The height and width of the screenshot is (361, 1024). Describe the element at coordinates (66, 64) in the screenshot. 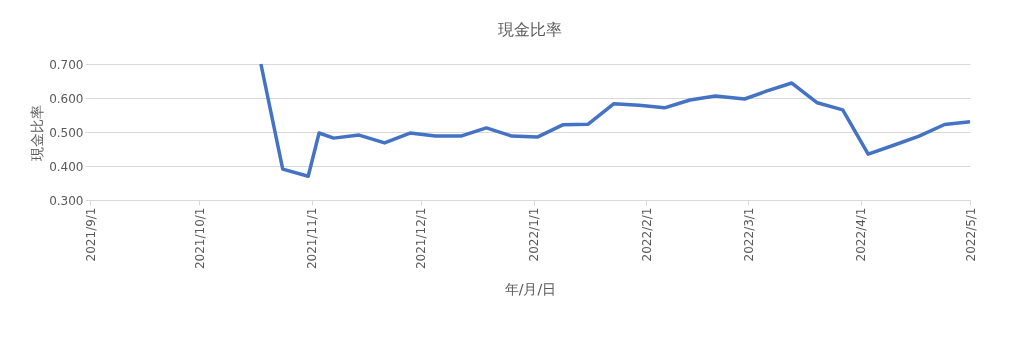

I see `y-tick-label: 0.700` at that location.